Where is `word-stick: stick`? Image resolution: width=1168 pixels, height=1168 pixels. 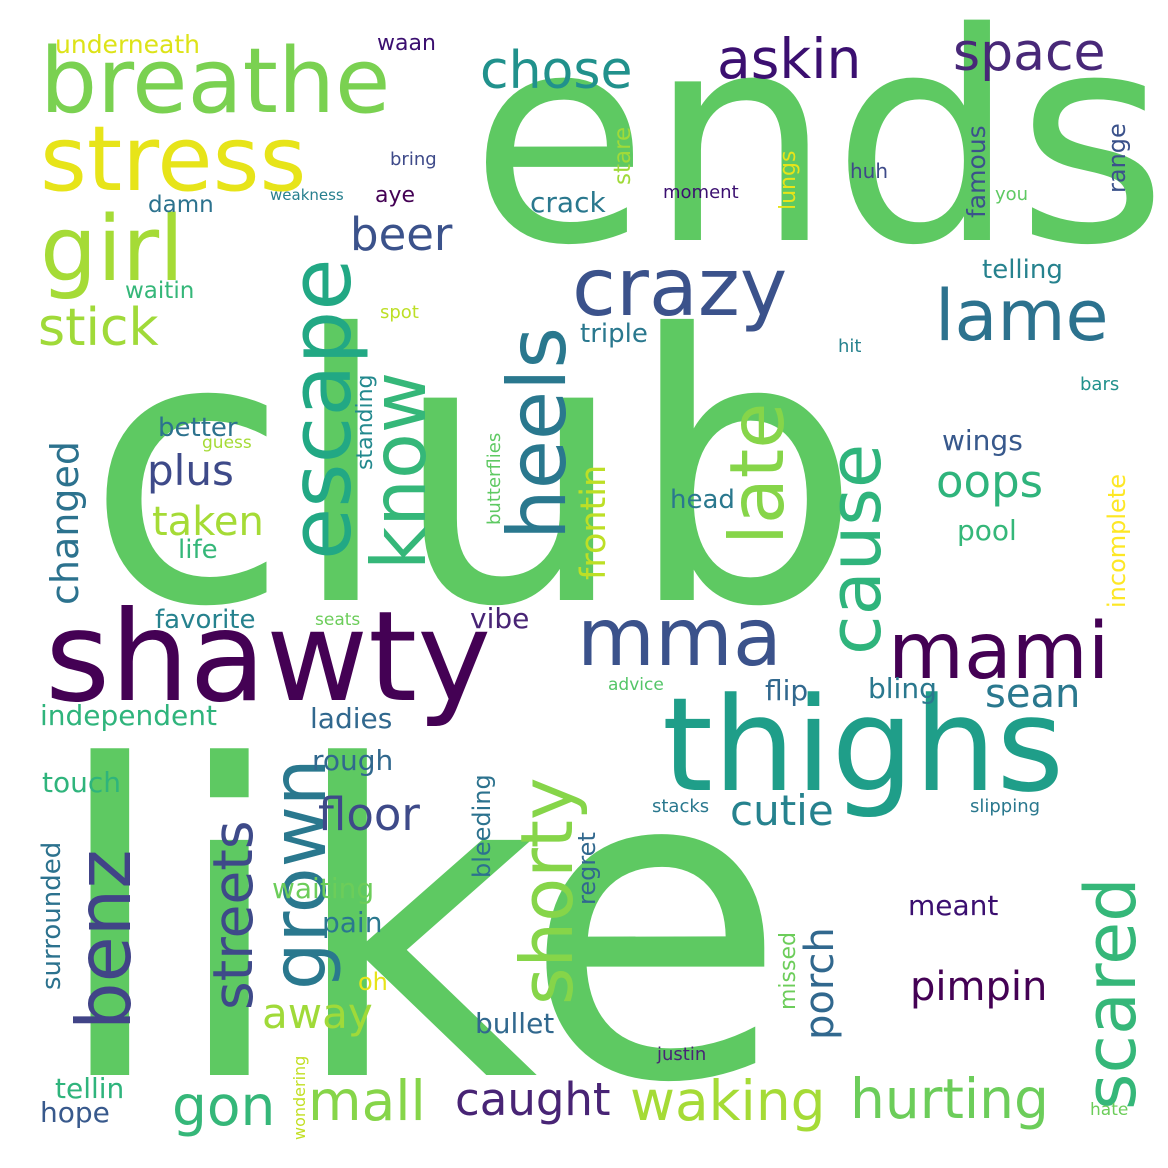
word-stick: stick is located at coordinates (98, 328).